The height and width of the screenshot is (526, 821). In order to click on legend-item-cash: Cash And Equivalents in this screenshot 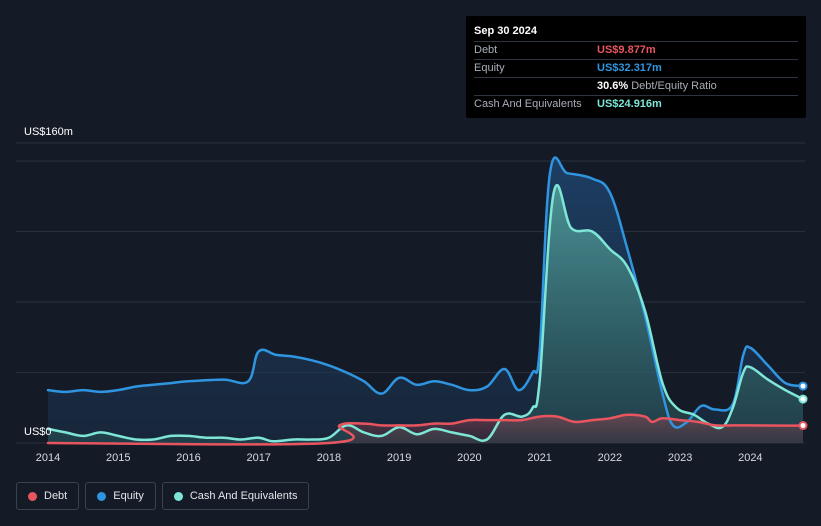, I will do `click(235, 496)`.